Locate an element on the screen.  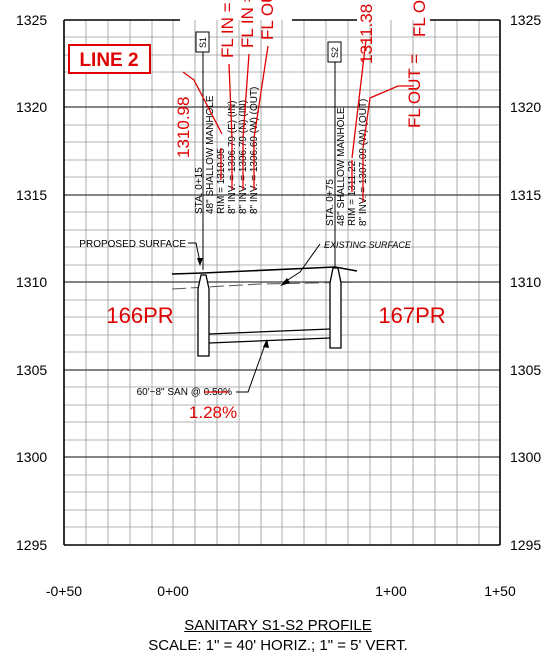
s2-rim: RIM = 1311.22 is located at coordinates (352, 193).